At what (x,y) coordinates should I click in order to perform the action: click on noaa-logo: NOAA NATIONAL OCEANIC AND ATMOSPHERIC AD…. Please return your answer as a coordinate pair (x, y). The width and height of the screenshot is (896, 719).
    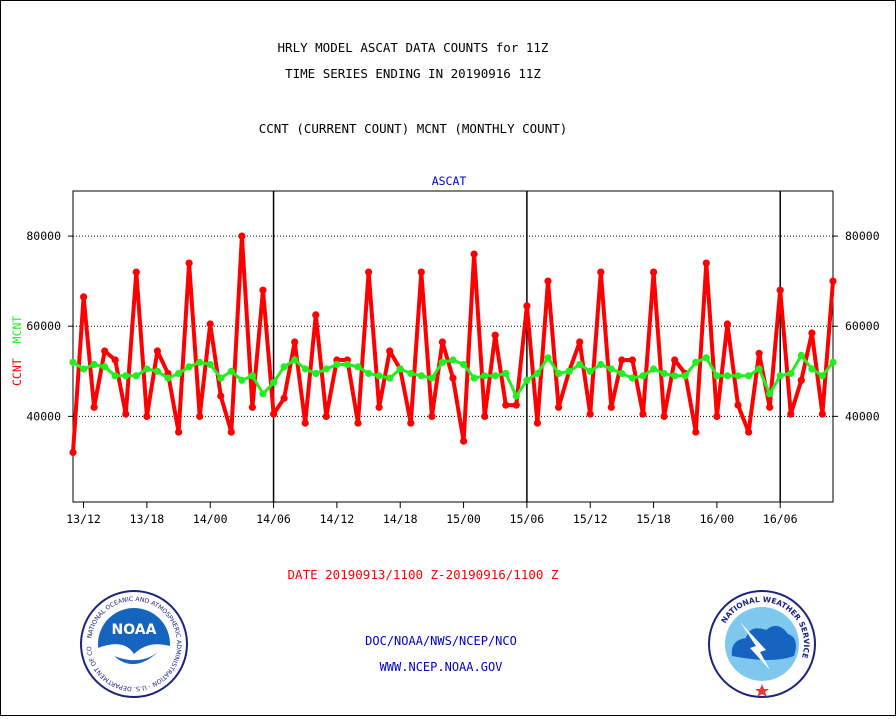
    Looking at the image, I should click on (134, 644).